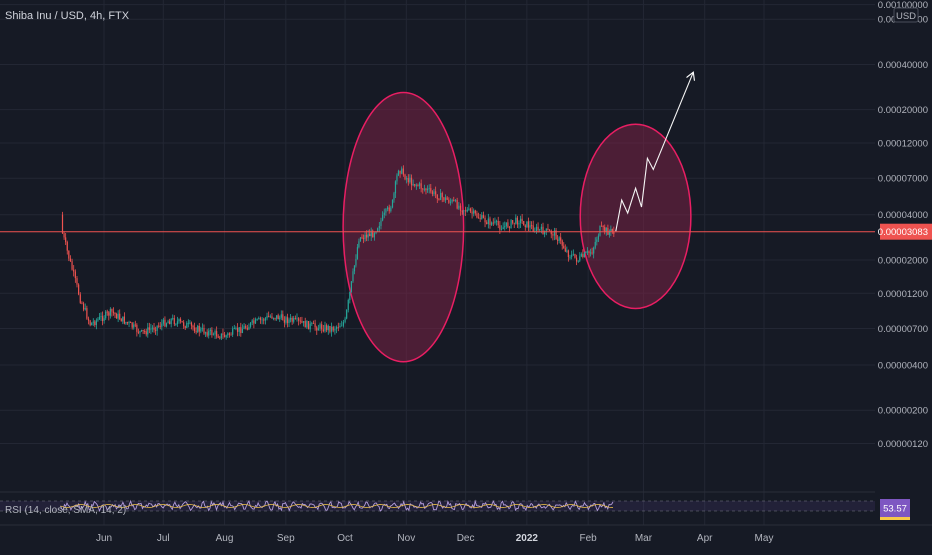 Image resolution: width=932 pixels, height=555 pixels. What do you see at coordinates (903, 260) in the screenshot?
I see `y-tick-label: 0.00002000` at bounding box center [903, 260].